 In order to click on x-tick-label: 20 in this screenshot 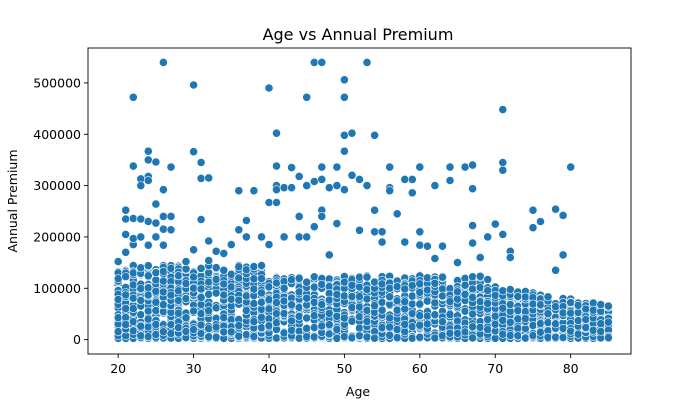, I will do `click(118, 368)`.